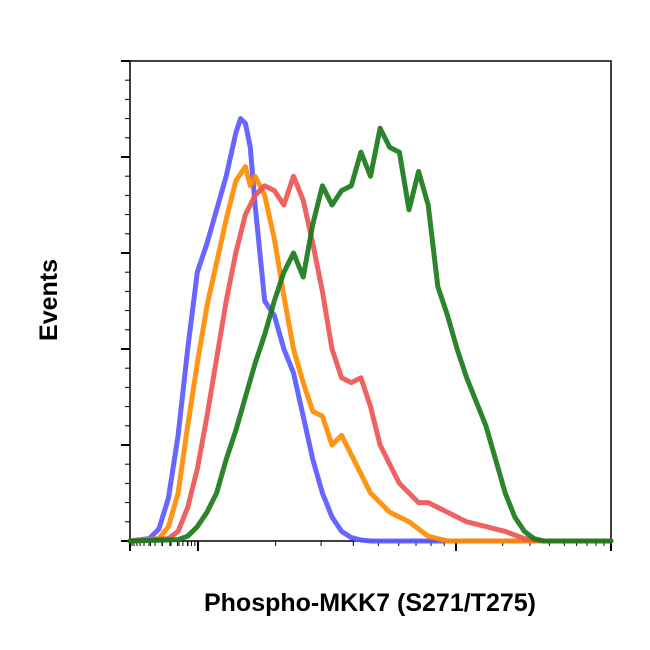  What do you see at coordinates (125, 301) in the screenshot?
I see `y-axis-ticks` at bounding box center [125, 301].